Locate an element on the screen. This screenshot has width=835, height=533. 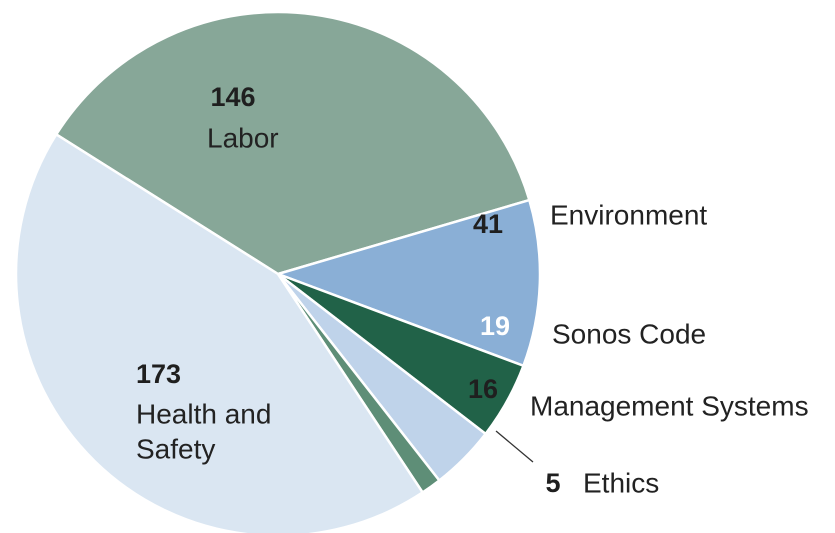
category-label-environment: Environment is located at coordinates (628, 214).